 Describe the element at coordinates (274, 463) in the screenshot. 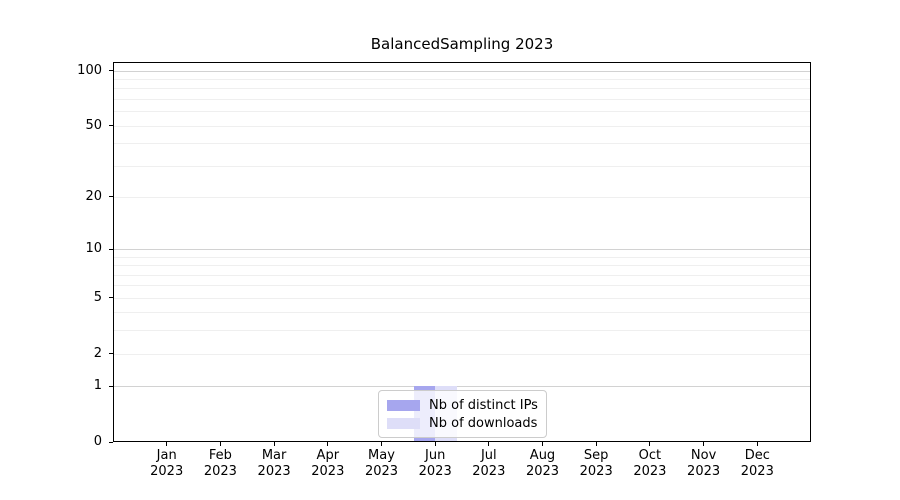

I see `x-tick-label-Mar-2023: Mar 2023` at that location.